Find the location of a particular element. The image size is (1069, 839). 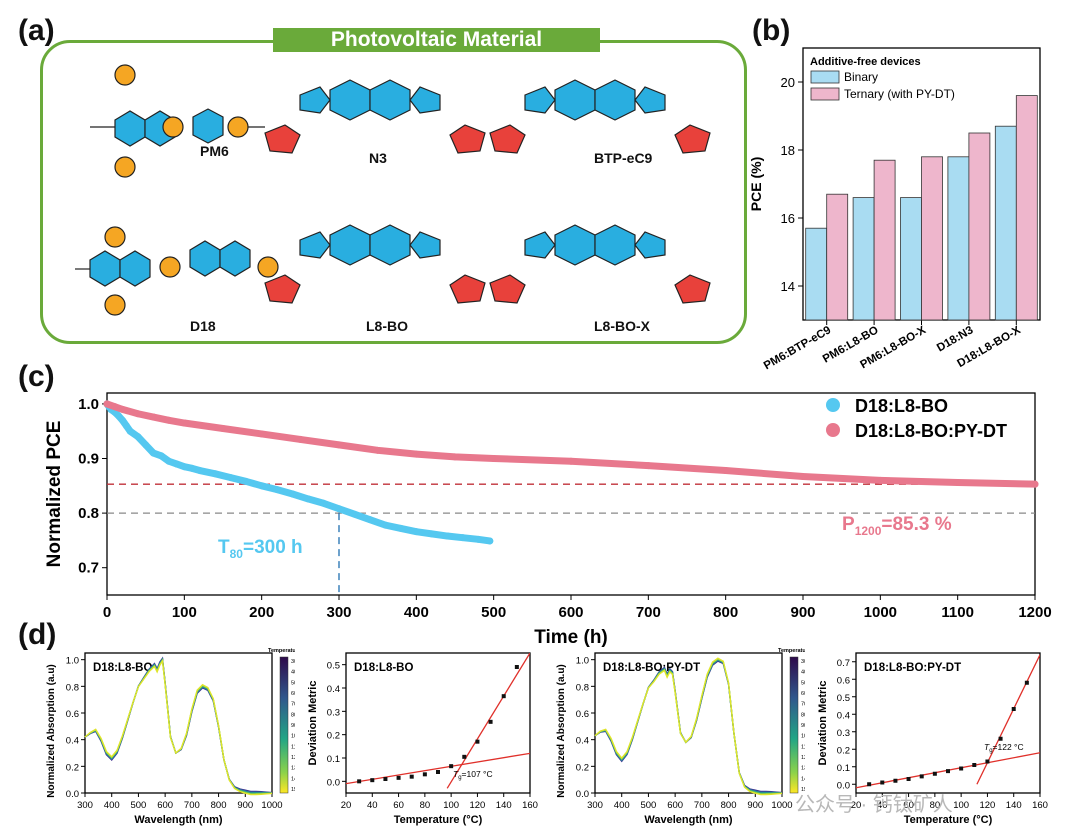

colorbar-tick-label: 90 is located at coordinates (803, 726).